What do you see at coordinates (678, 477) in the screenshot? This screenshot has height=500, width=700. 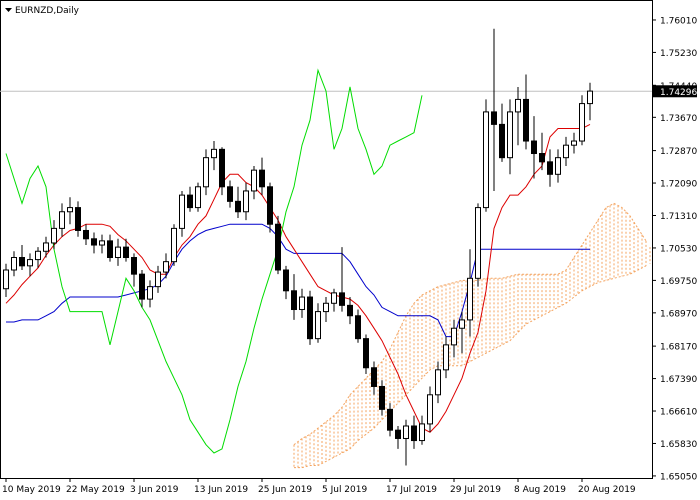 I see `price-tick-label: 1.65050` at bounding box center [678, 477].